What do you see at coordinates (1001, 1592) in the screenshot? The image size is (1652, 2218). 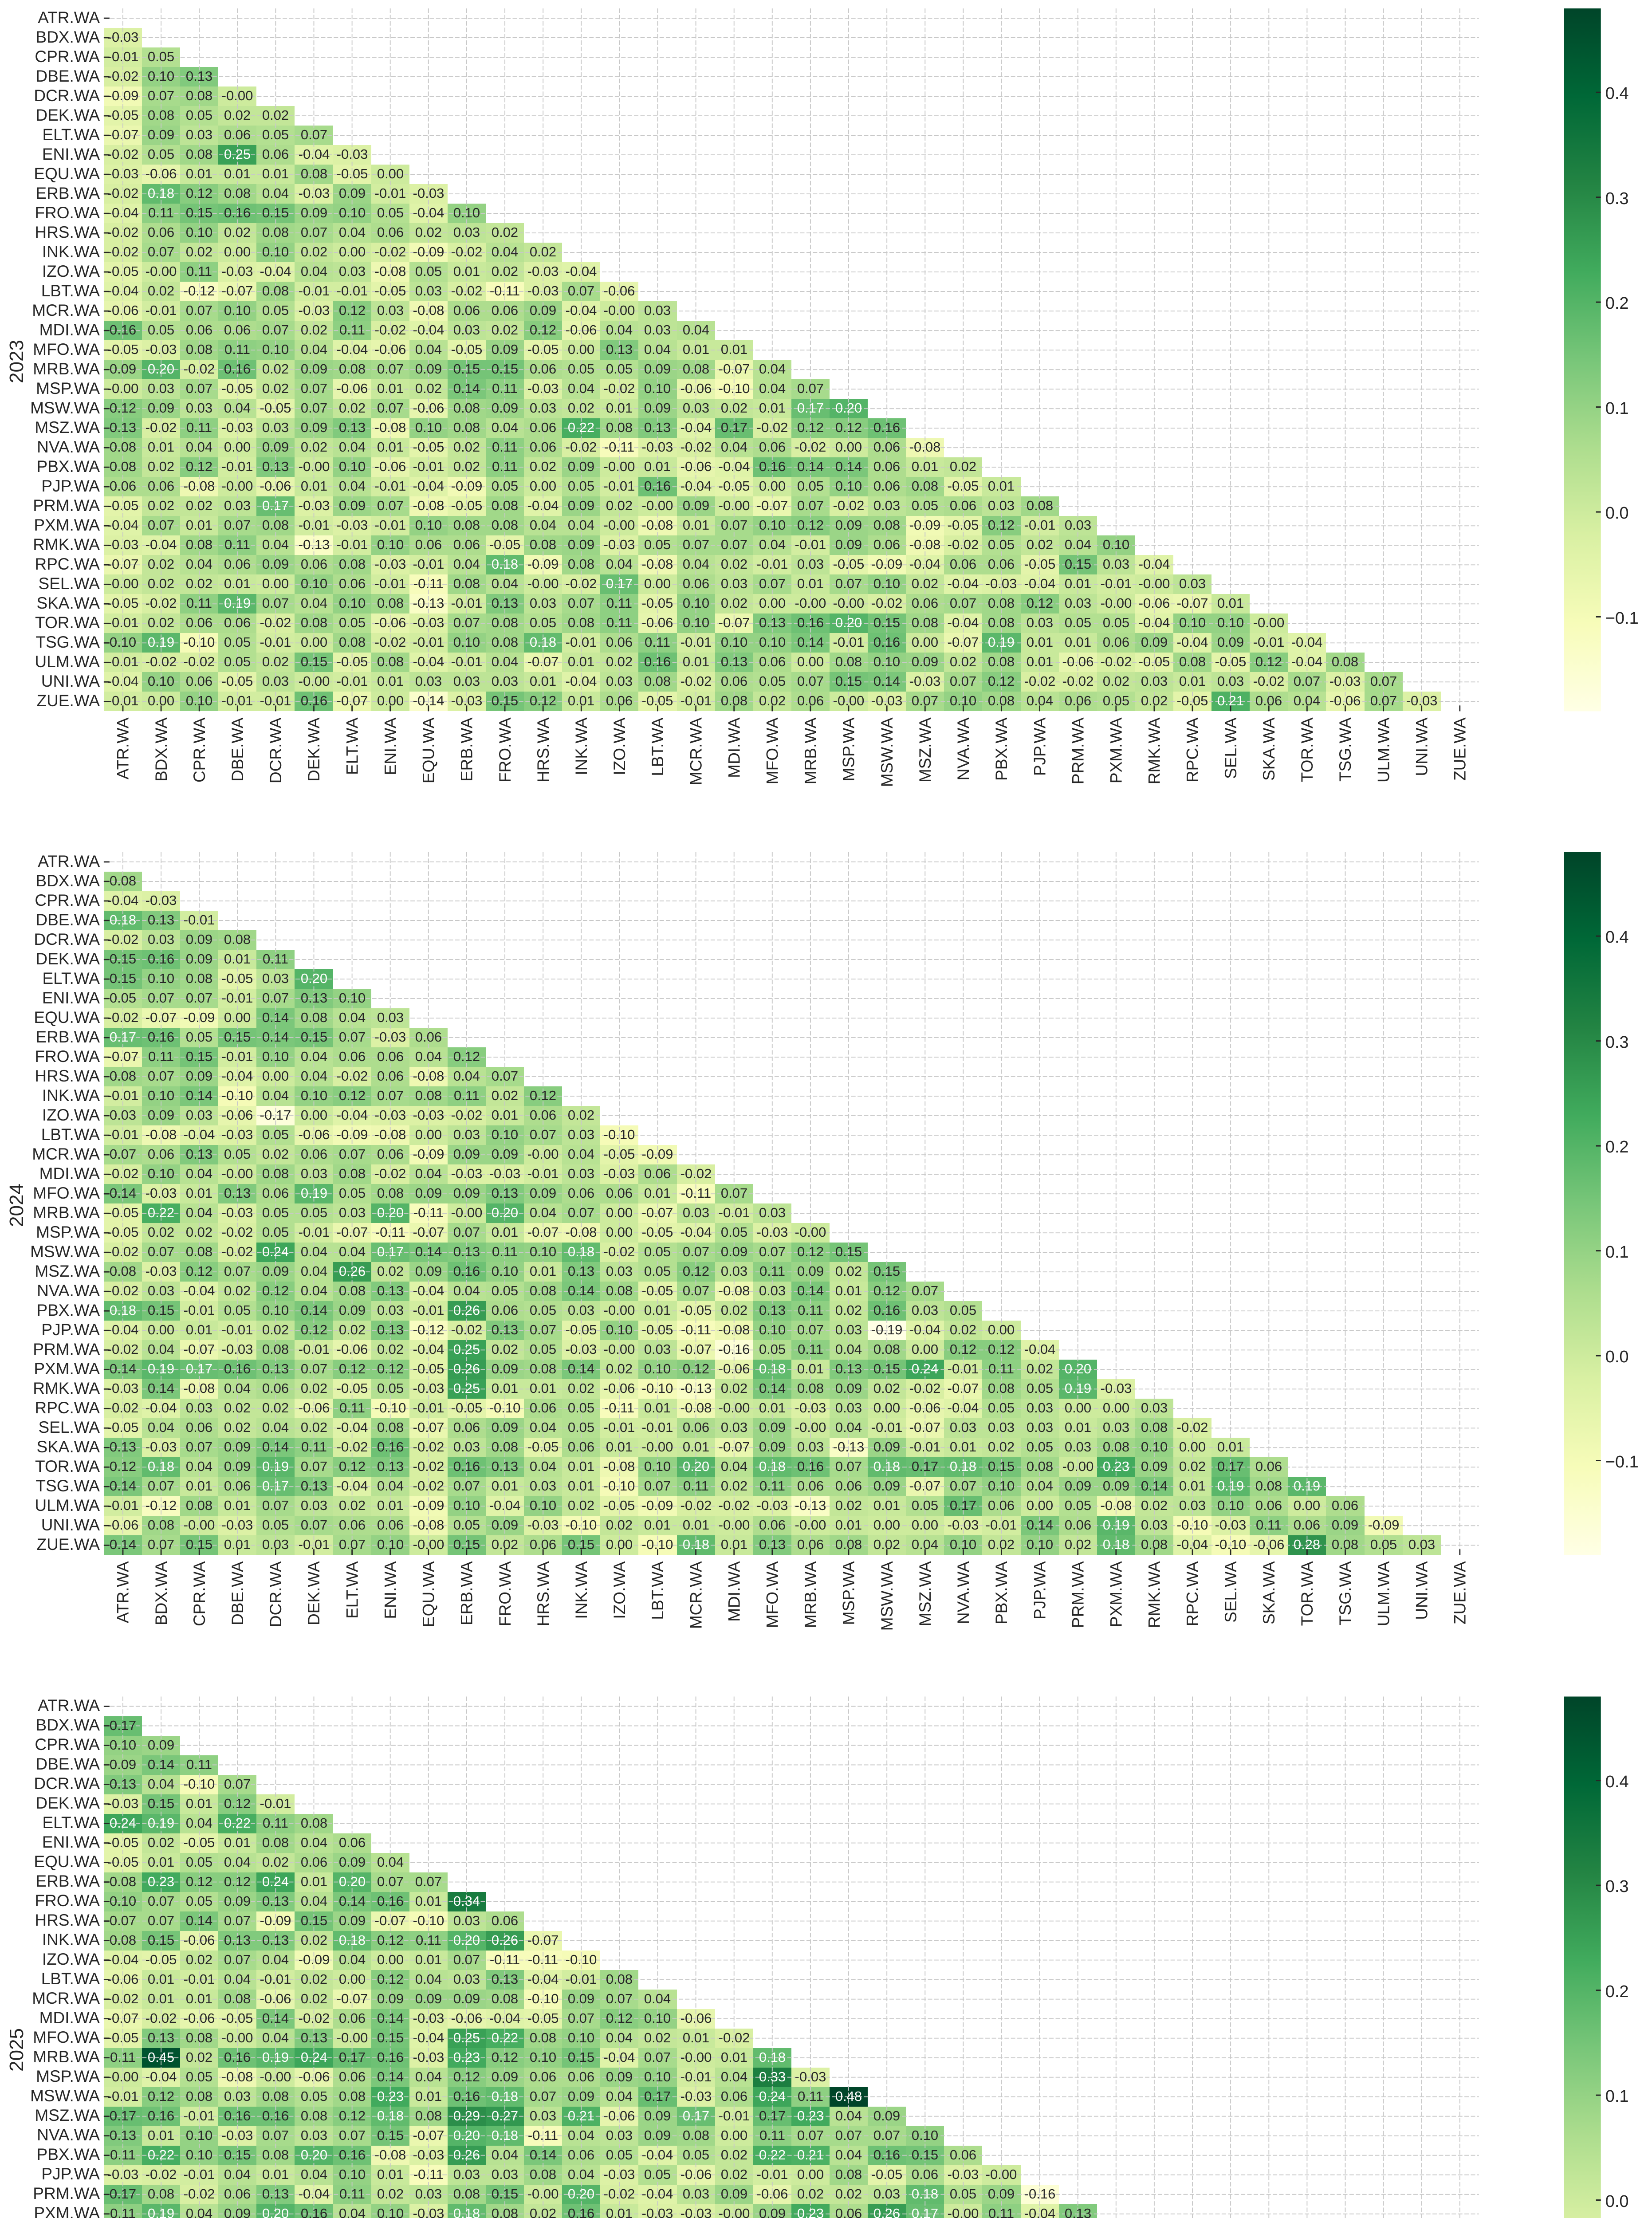 I see `svg-text: PBX.WA` at bounding box center [1001, 1592].